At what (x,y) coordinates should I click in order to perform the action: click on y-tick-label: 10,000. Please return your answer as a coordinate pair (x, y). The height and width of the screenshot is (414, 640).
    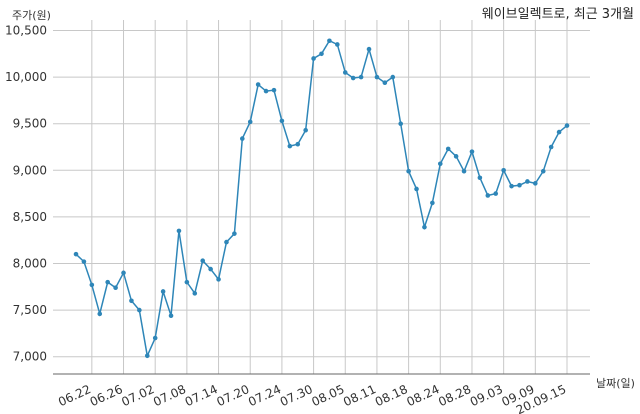
    Looking at the image, I should click on (26, 77).